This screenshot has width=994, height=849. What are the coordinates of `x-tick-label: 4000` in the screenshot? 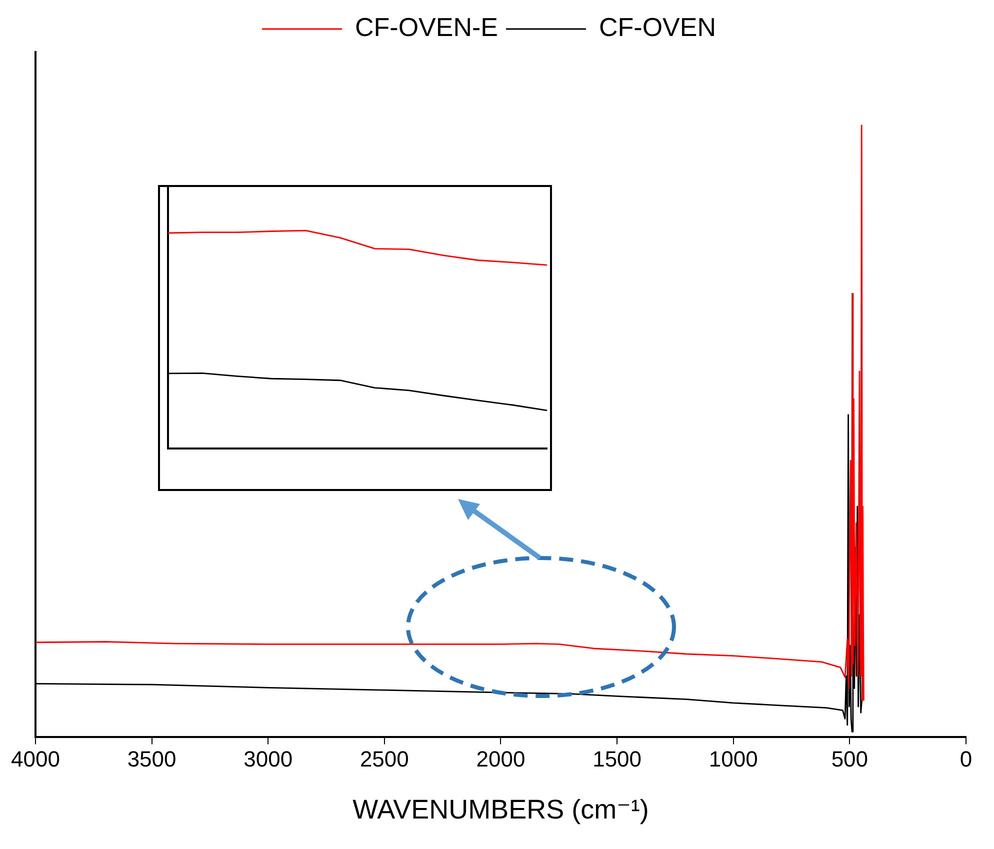 It's located at (35, 759).